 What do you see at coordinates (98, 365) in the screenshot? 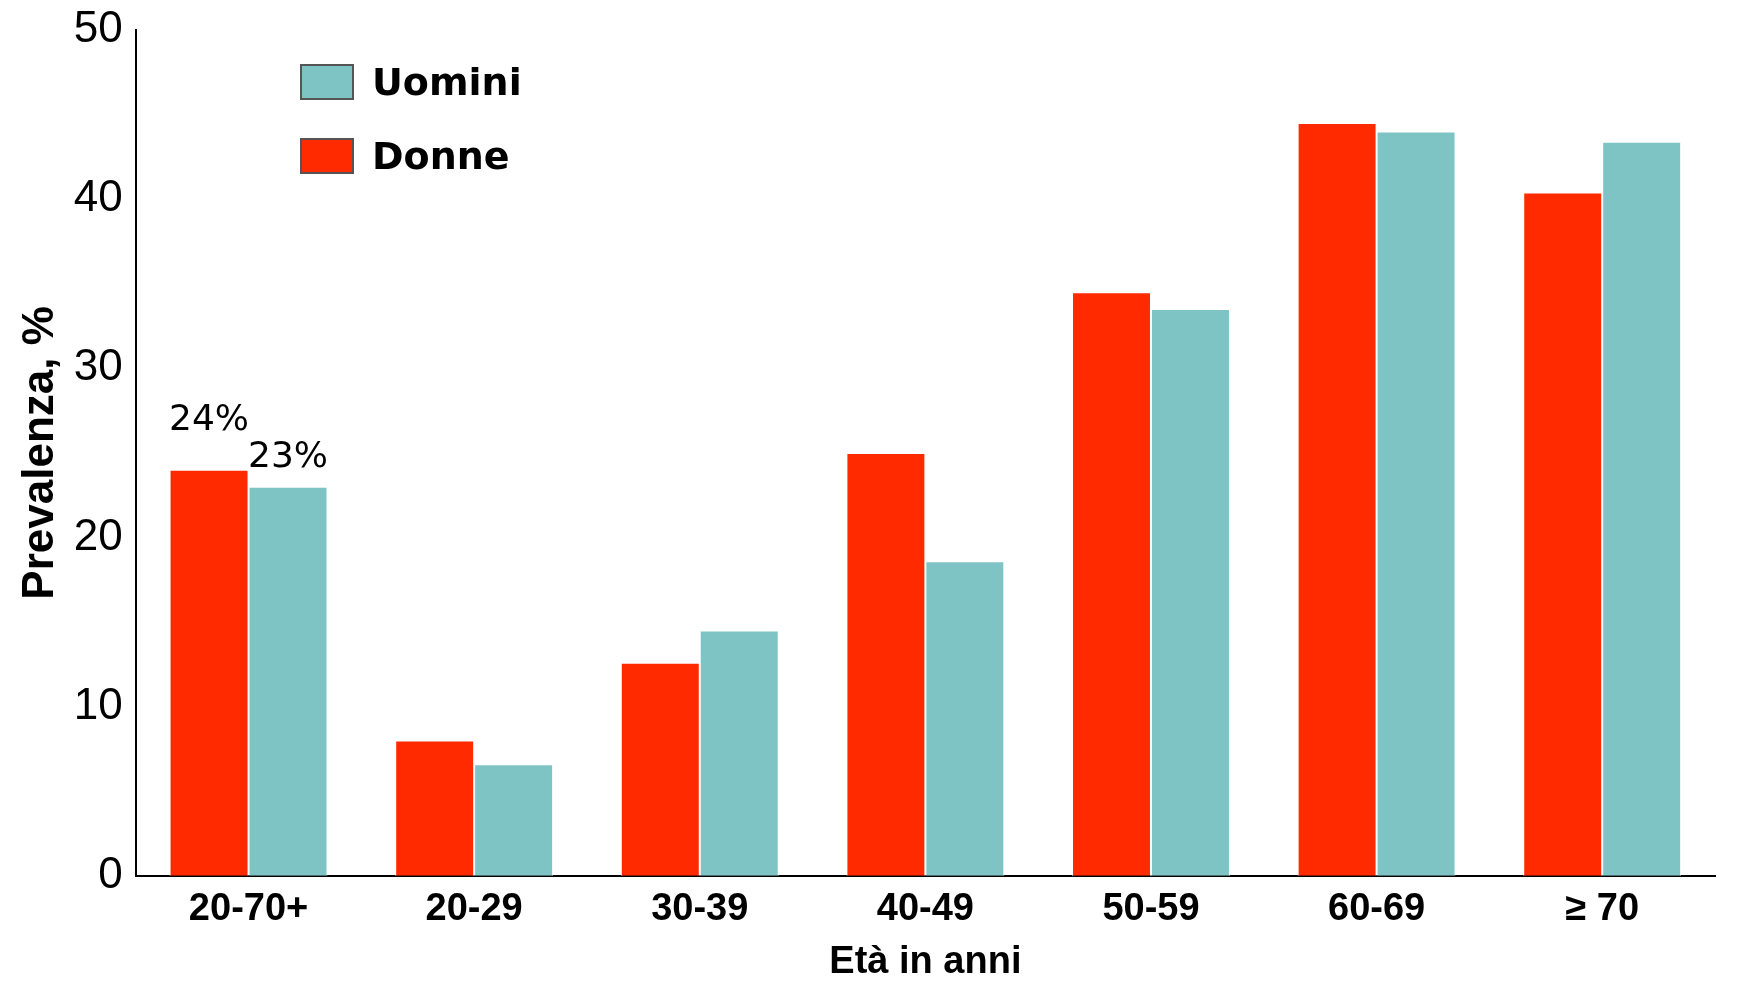
I see `y-tick-label: 30` at bounding box center [98, 365].